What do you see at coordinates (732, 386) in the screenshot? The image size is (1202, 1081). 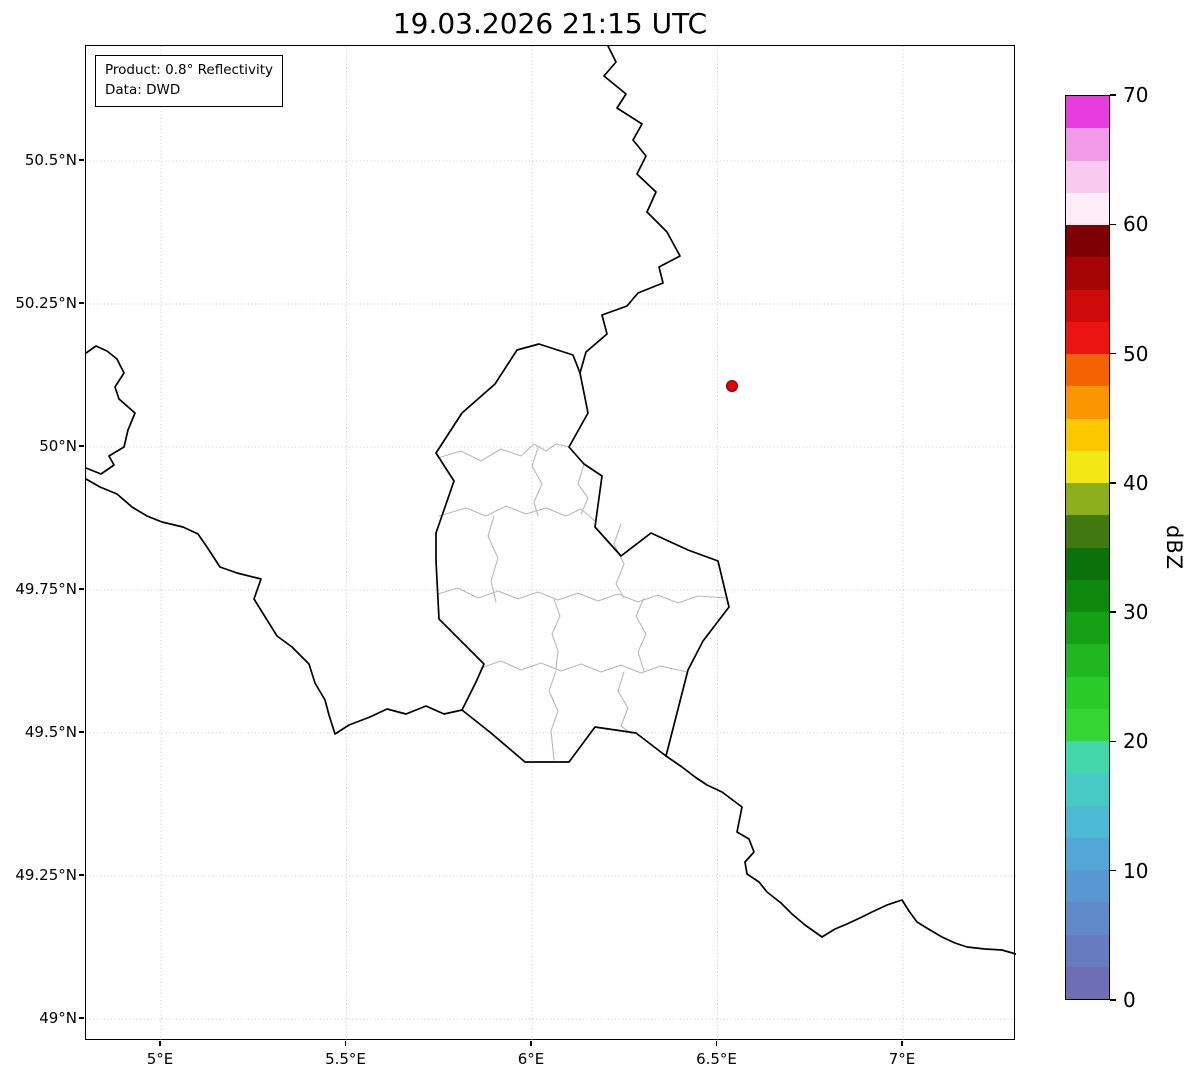 I see `radar-location-marker` at bounding box center [732, 386].